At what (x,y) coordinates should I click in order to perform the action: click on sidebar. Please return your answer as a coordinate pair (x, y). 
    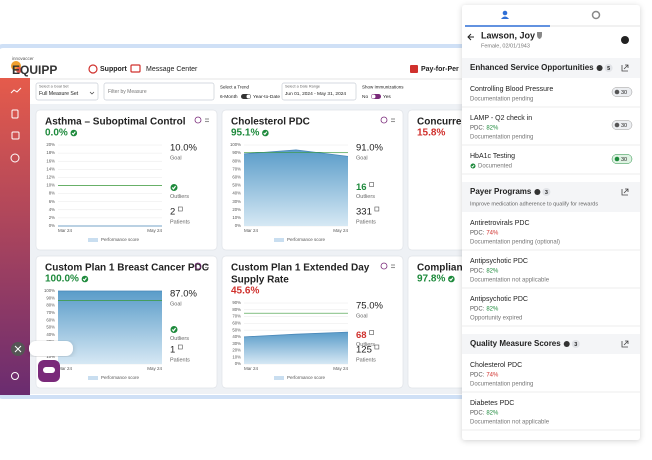
    Looking at the image, I should click on (15, 236).